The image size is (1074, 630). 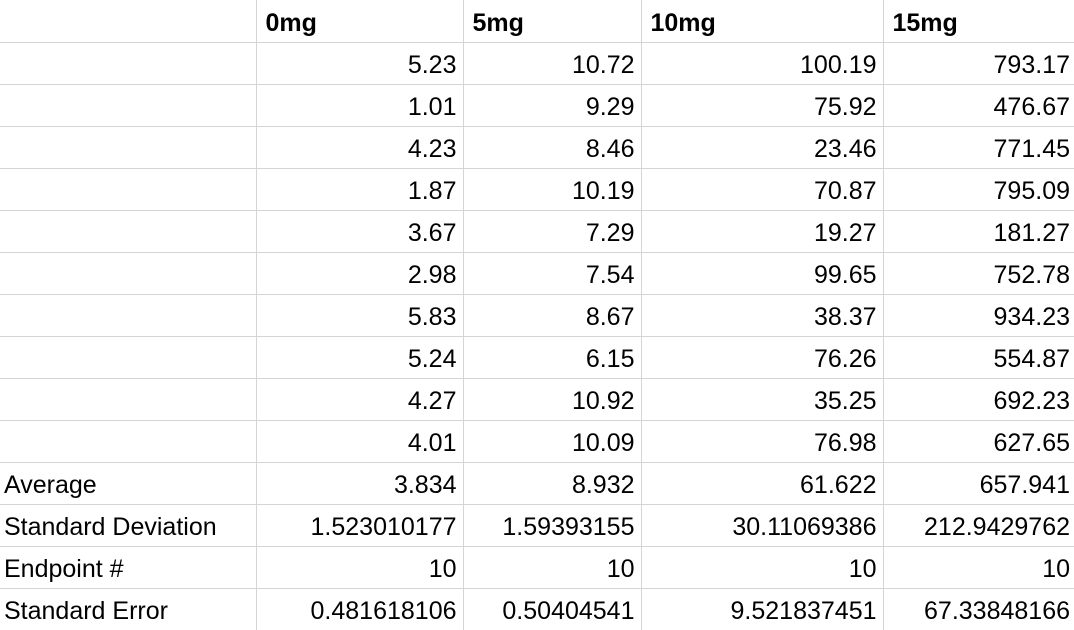 I want to click on value-cell: 3.834, so click(x=360, y=483).